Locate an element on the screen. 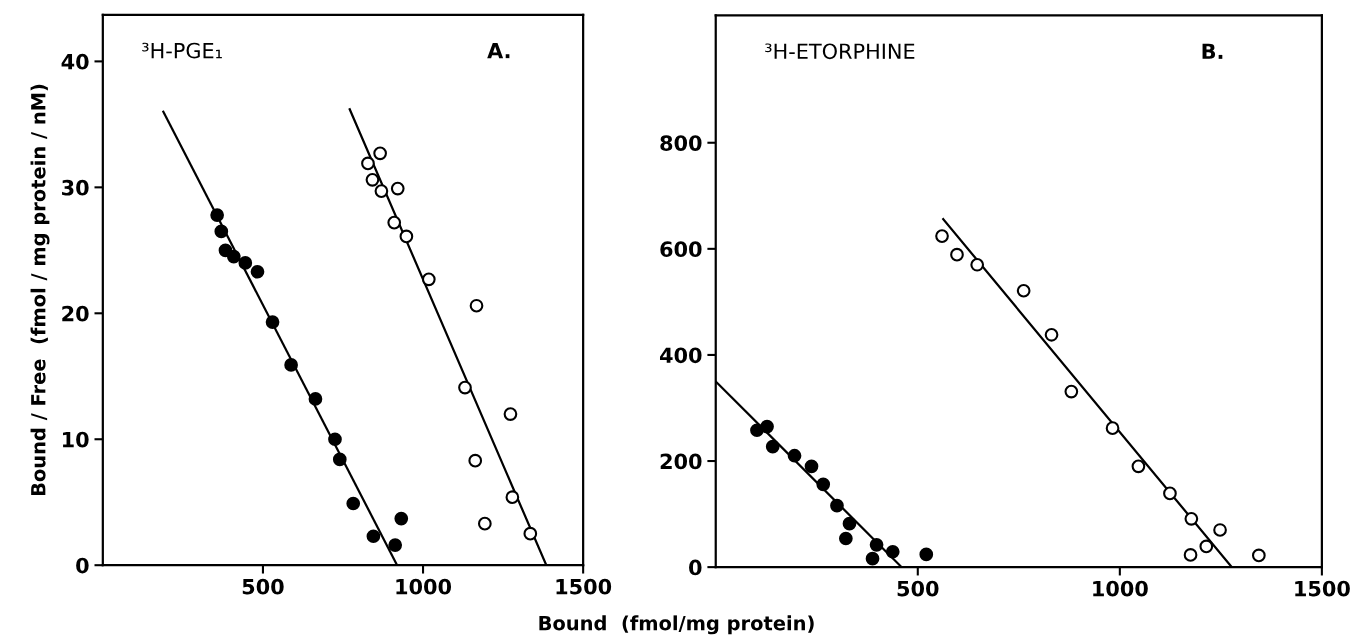 Image resolution: width=1353 pixels, height=643 pixels. y-tick-label: 400 is located at coordinates (680, 355).